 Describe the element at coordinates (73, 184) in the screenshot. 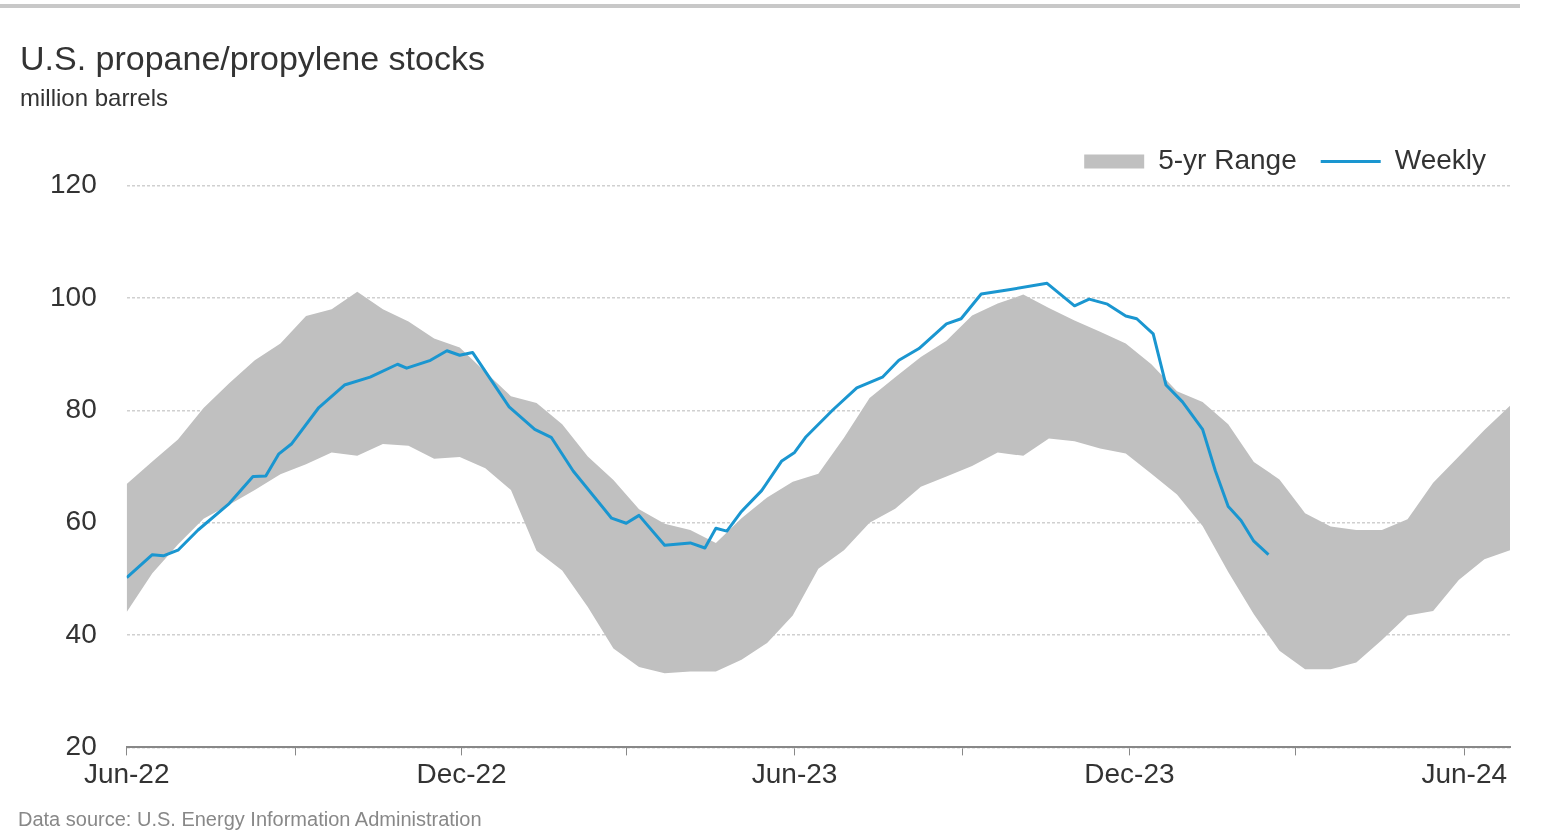

I see `y-tick-label: 120` at that location.